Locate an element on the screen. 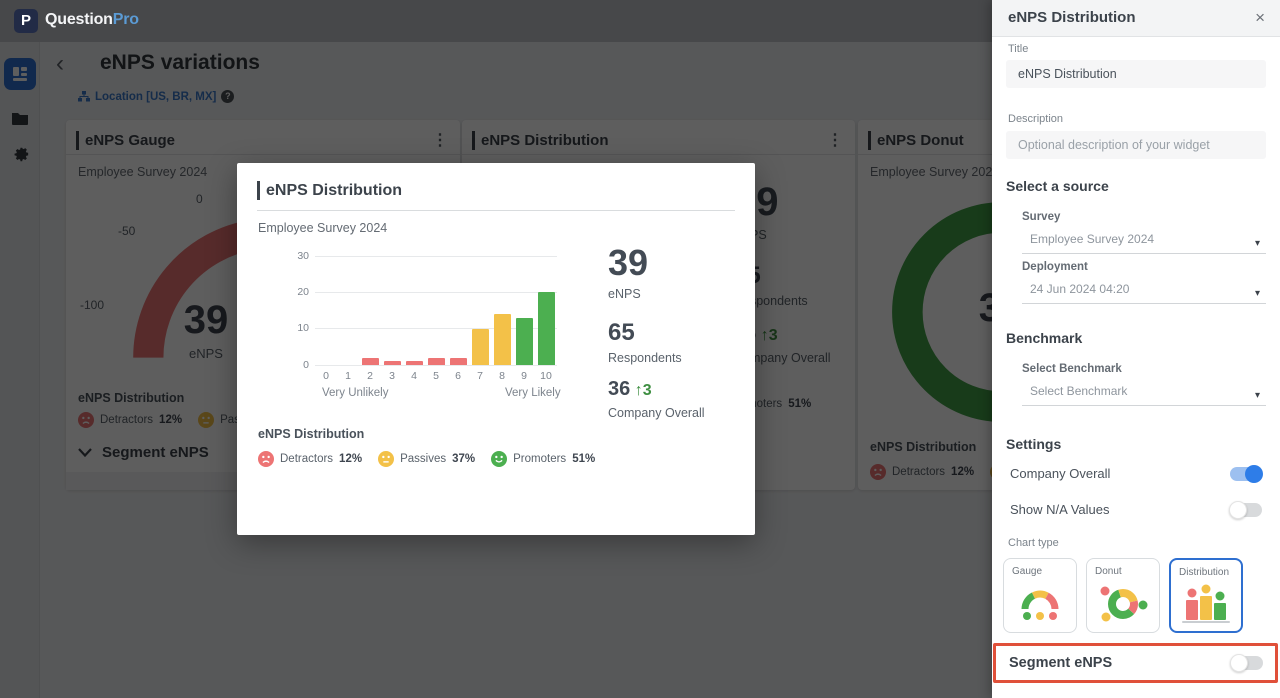 Image resolution: width=1280 pixels, height=698 pixels. smile-face-icon is located at coordinates (499, 459).